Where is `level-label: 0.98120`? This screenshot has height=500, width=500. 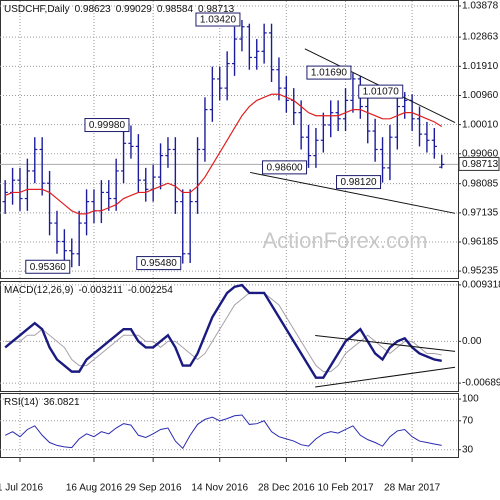
level-label: 0.98120 is located at coordinates (358, 182).